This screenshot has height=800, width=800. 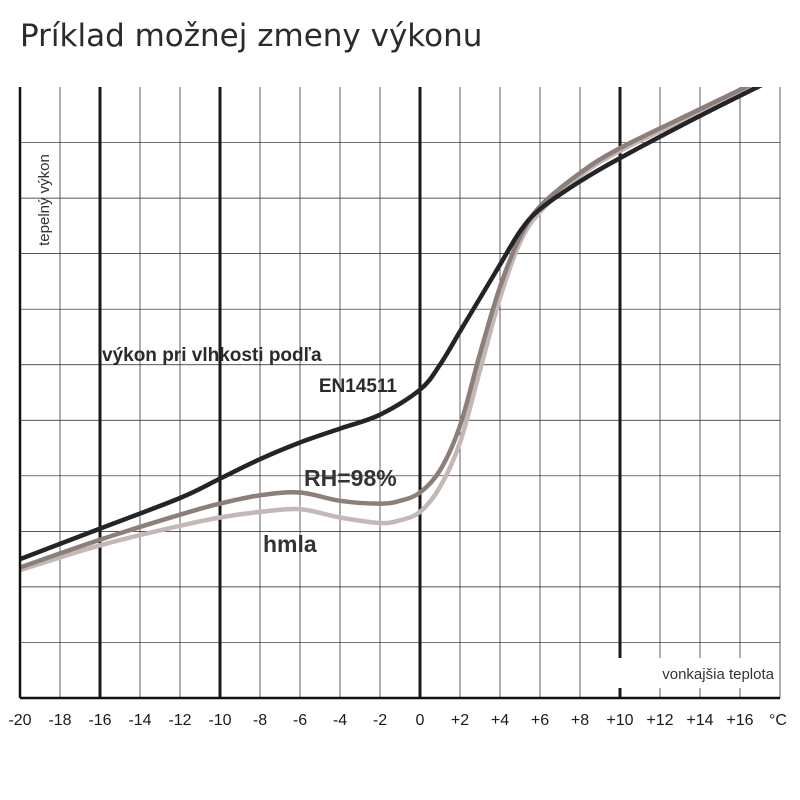 I want to click on annotation-line2: EN14511, so click(x=358, y=386).